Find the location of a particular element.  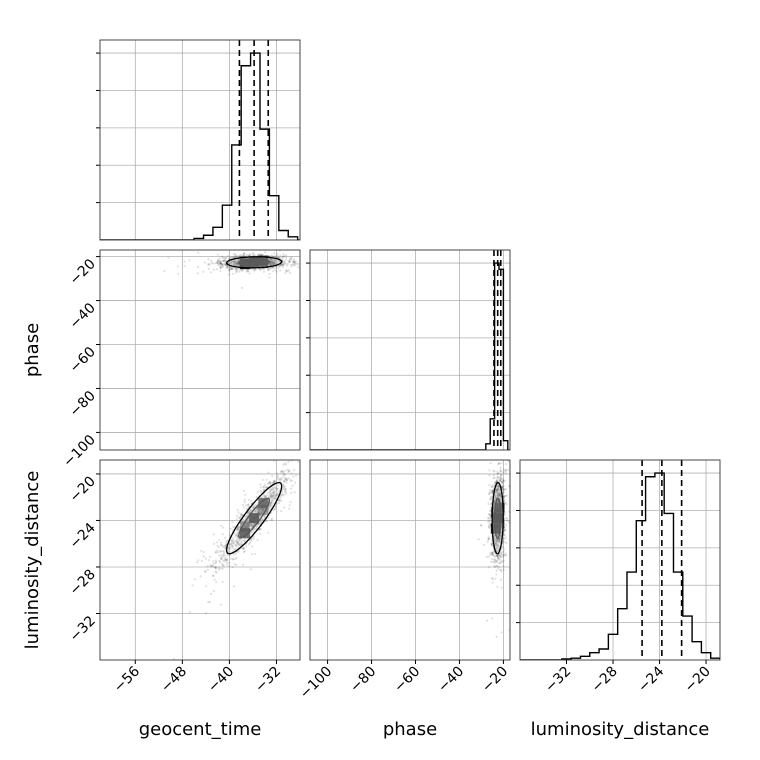

histogram-luminosity_distance is located at coordinates (620, 566).